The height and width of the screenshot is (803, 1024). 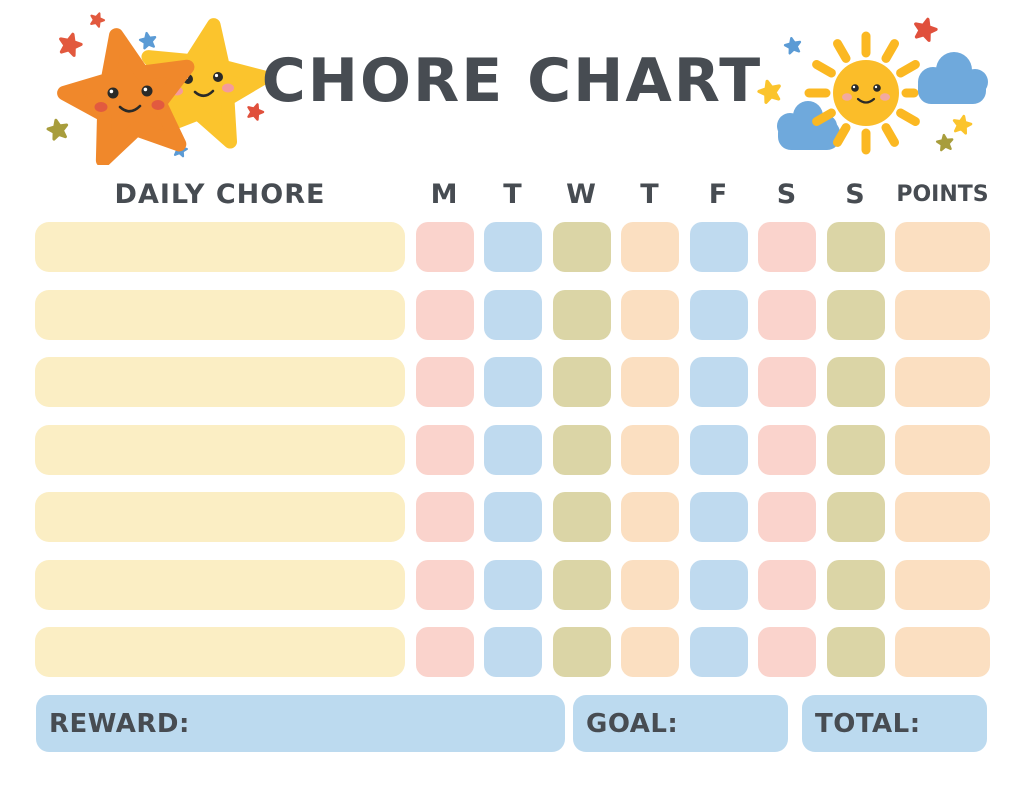 What do you see at coordinates (632, 723) in the screenshot?
I see `goal-label: GOAL:` at bounding box center [632, 723].